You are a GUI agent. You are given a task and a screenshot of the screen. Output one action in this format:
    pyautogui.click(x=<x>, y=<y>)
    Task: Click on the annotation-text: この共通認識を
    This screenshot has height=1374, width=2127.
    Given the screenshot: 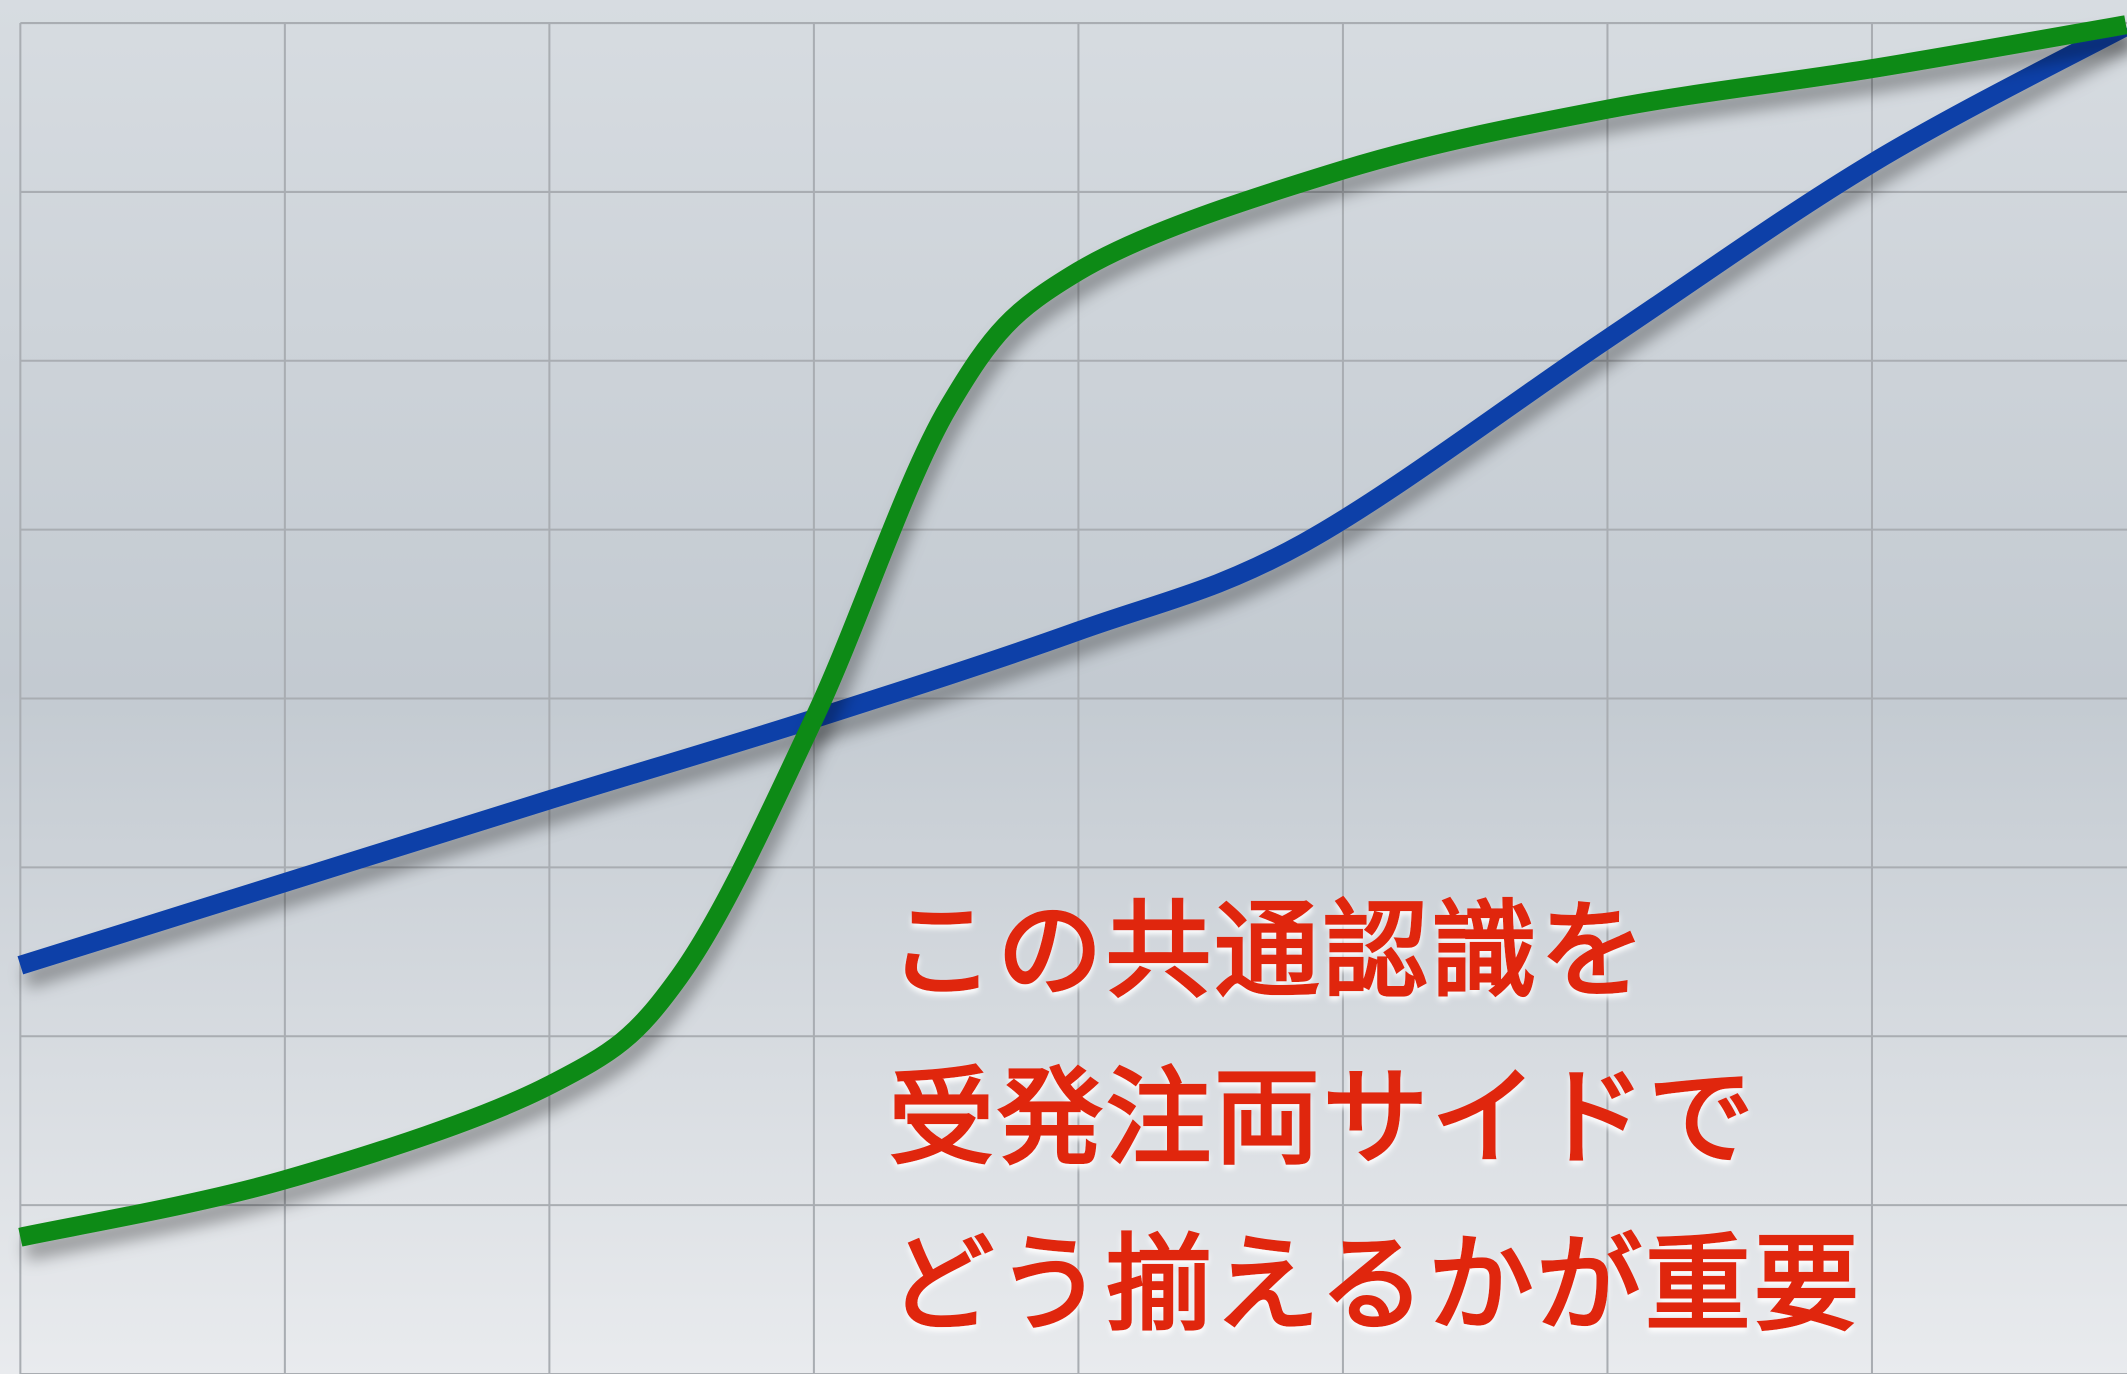 What is the action you would take?
    pyautogui.click(x=1269, y=950)
    